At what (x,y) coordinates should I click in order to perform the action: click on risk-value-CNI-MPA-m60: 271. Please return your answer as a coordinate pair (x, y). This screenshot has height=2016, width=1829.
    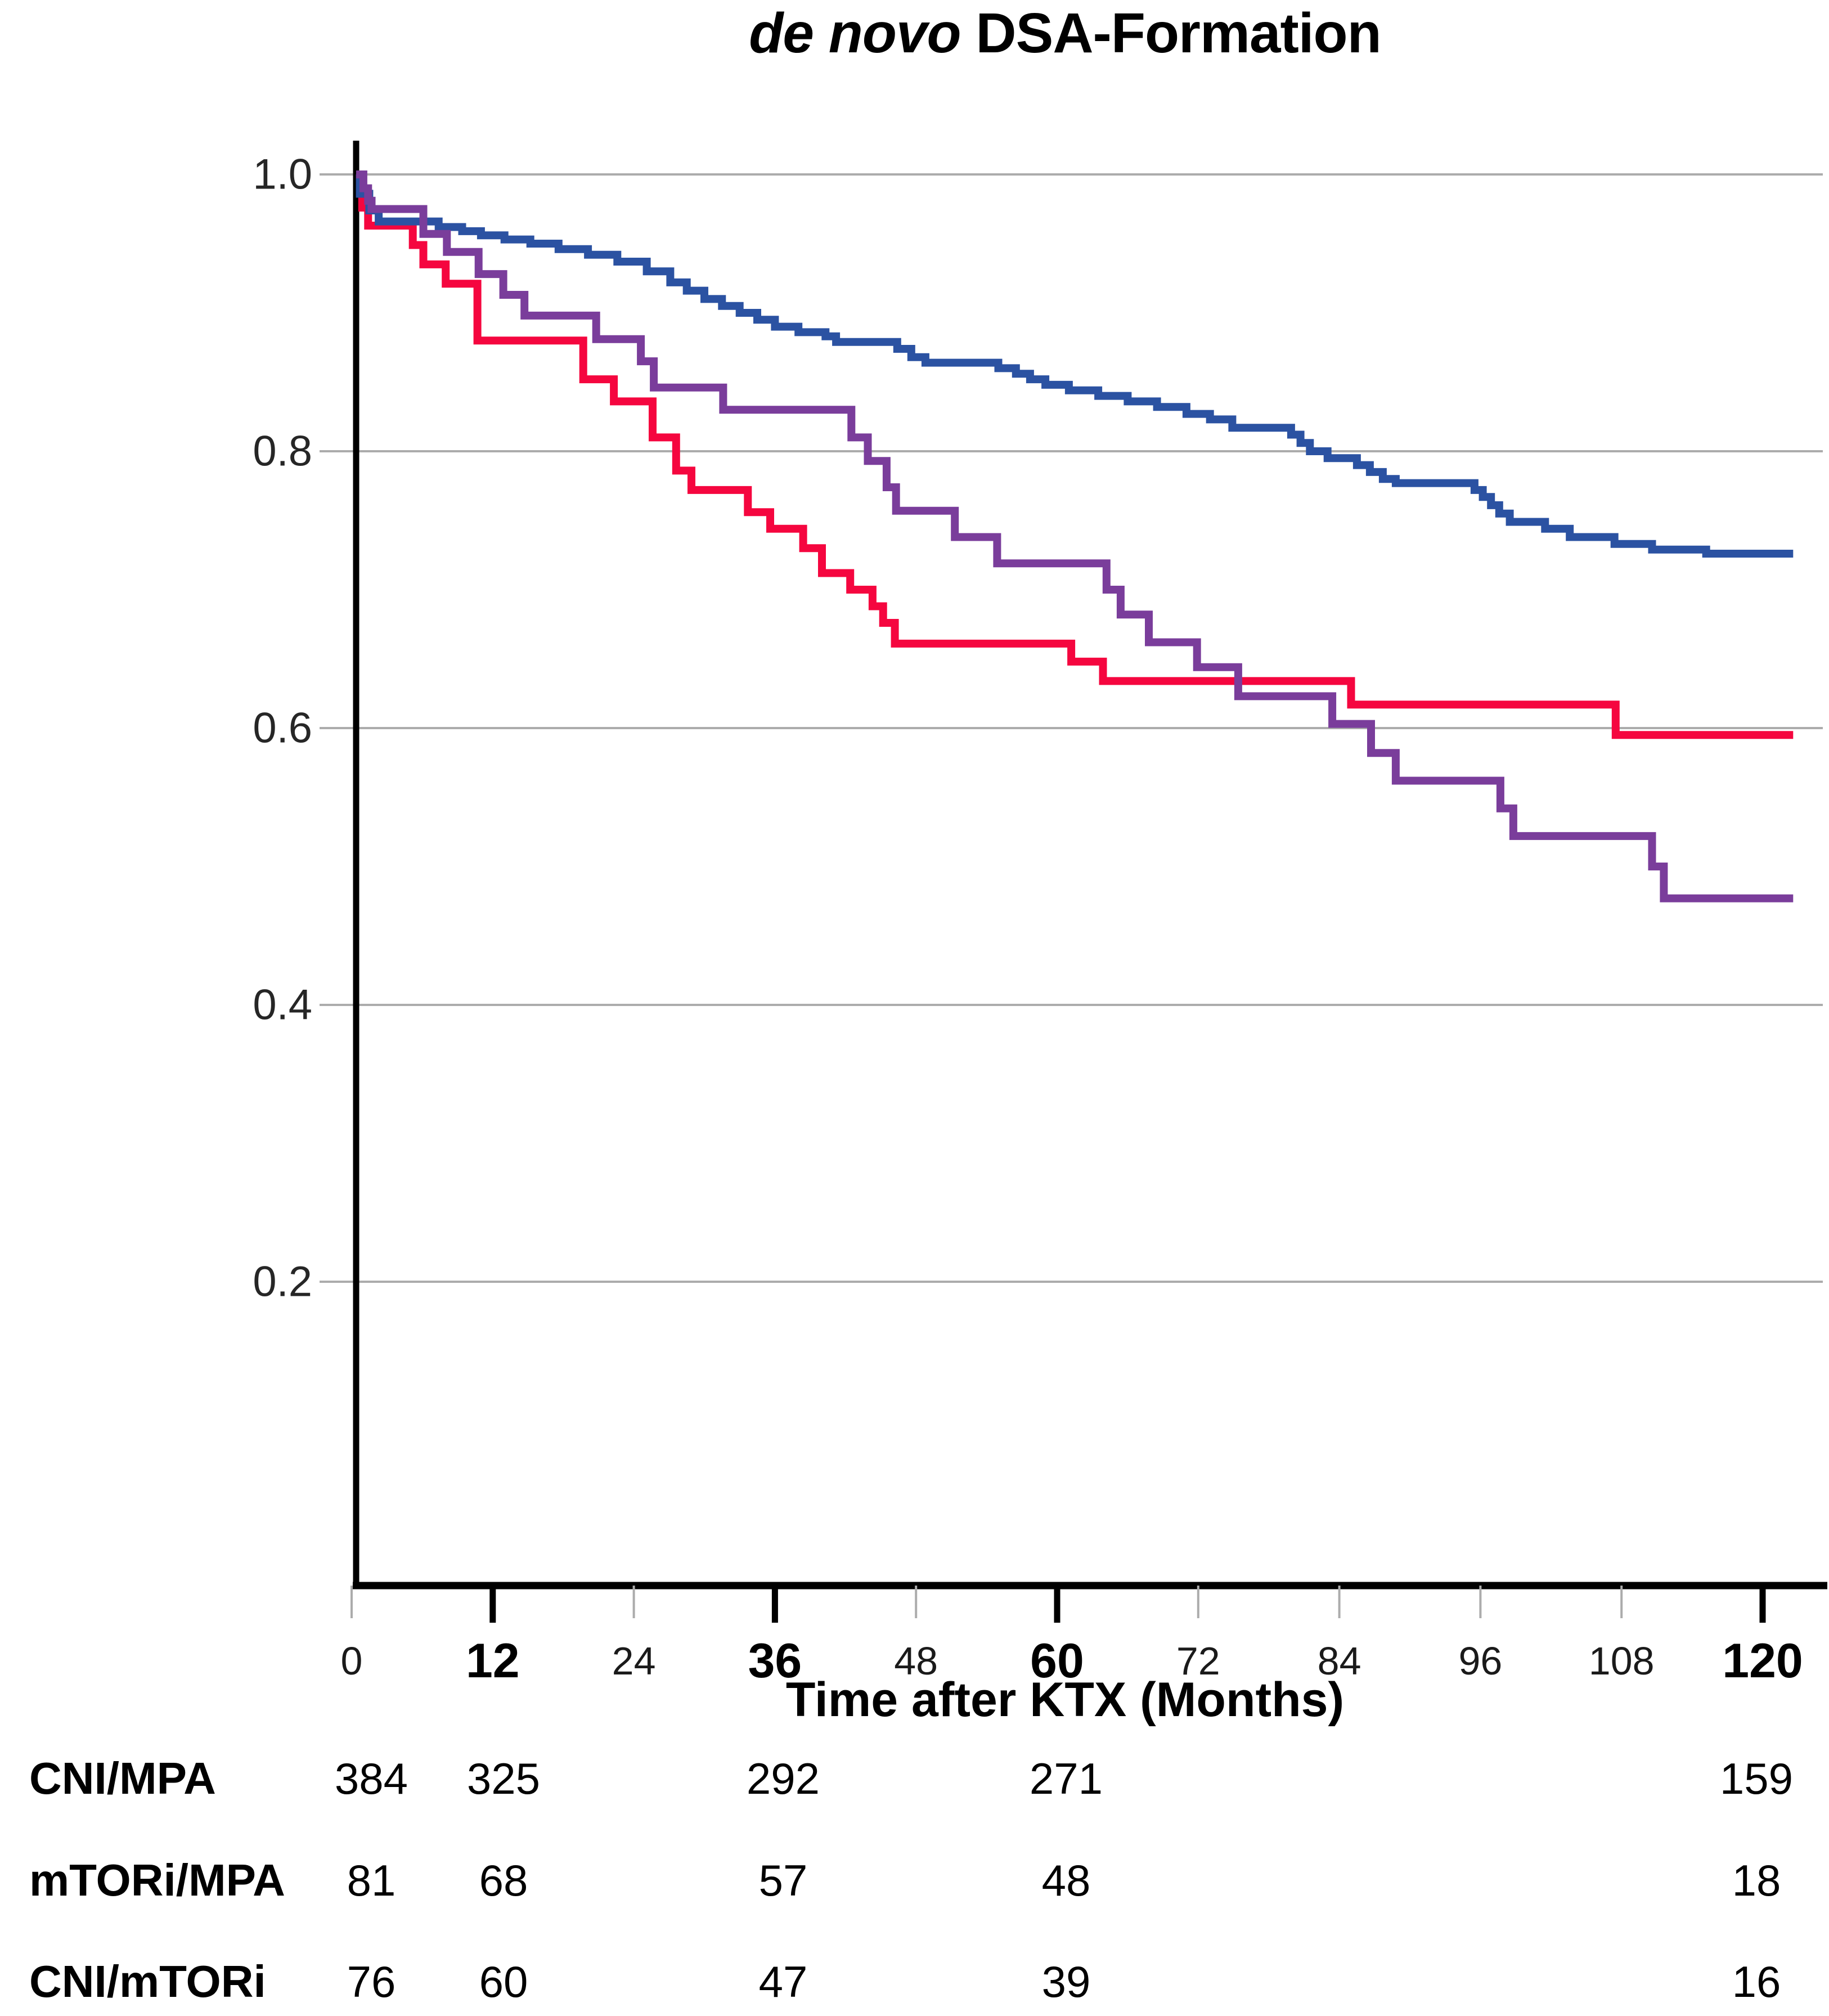
    Looking at the image, I should click on (1066, 1778).